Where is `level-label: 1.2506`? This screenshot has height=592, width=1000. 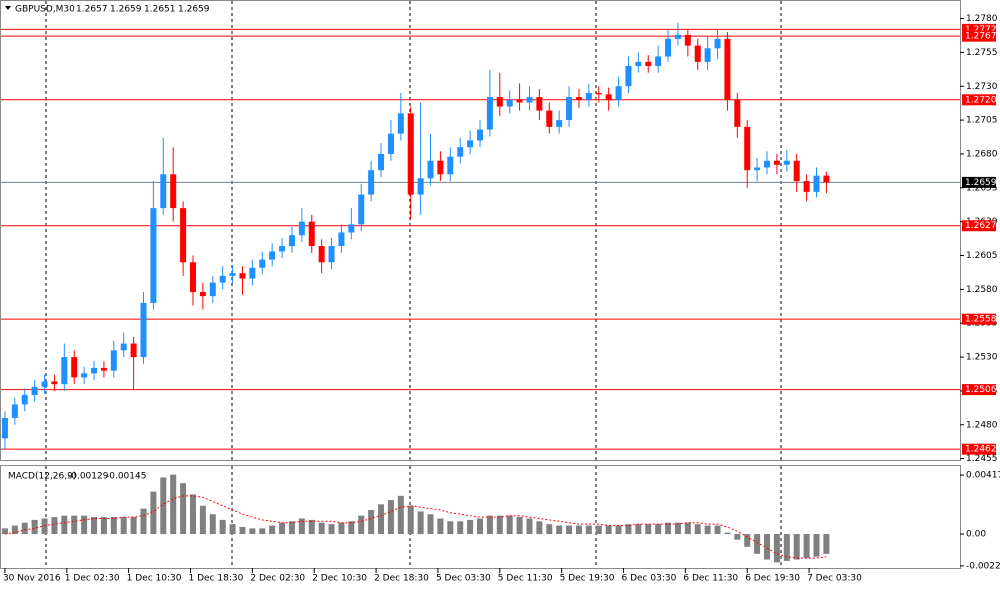 level-label: 1.2506 is located at coordinates (981, 390).